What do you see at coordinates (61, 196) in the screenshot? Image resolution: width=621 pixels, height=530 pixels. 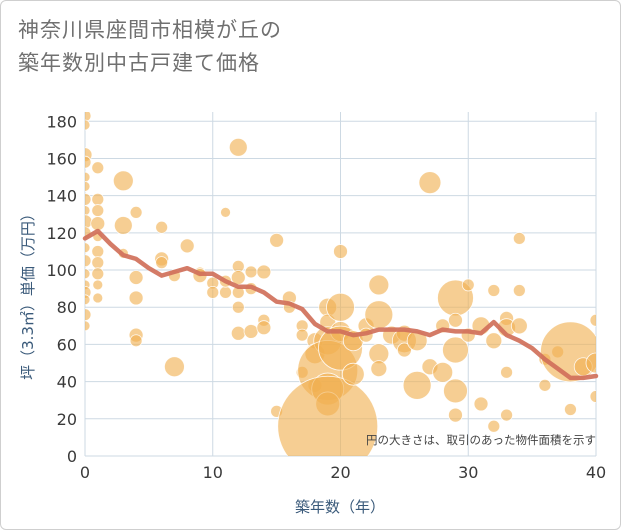 I see `y-tick-label: 140` at bounding box center [61, 196].